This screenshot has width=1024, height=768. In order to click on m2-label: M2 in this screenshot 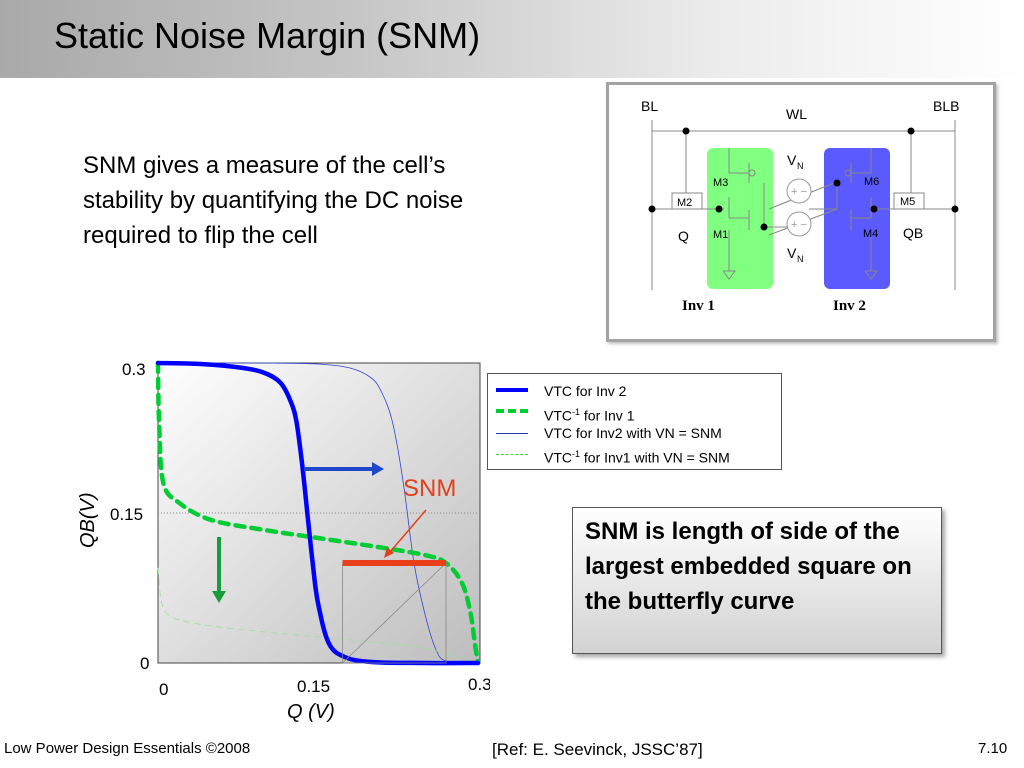, I will do `click(684, 203)`.